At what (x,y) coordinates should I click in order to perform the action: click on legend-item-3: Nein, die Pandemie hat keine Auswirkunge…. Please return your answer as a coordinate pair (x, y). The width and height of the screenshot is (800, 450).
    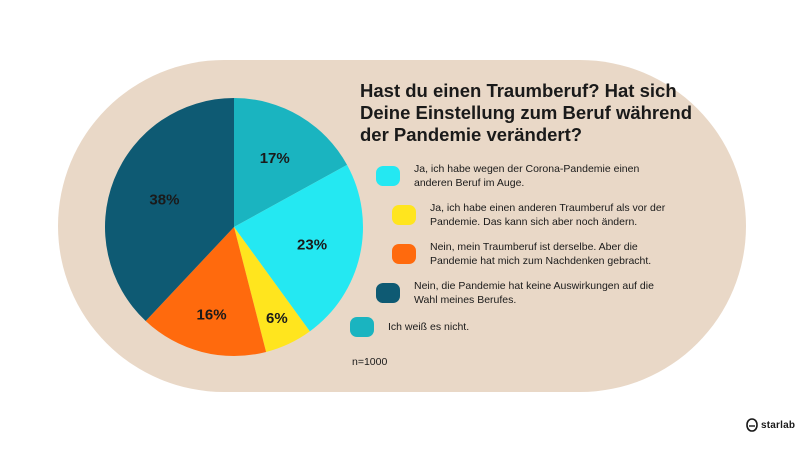
    Looking at the image, I should click on (515, 293).